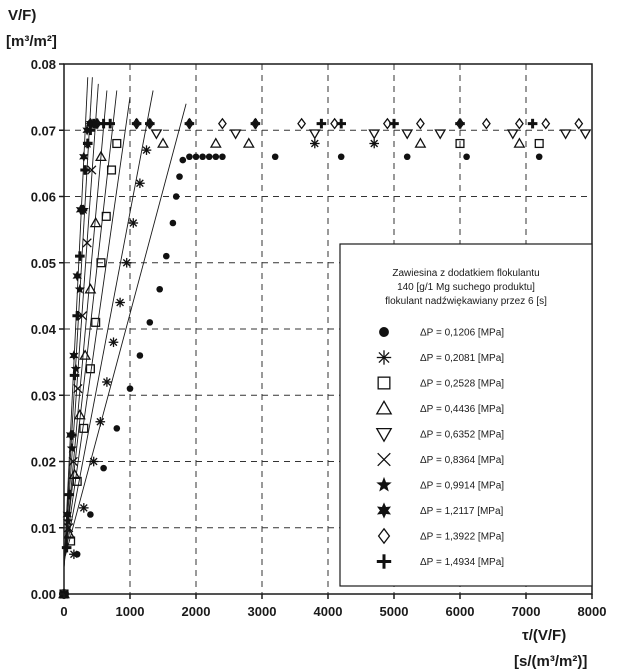  What do you see at coordinates (550, 661) in the screenshot?
I see `x-axis-label-line2: [s/(m³/m²)]` at bounding box center [550, 661].